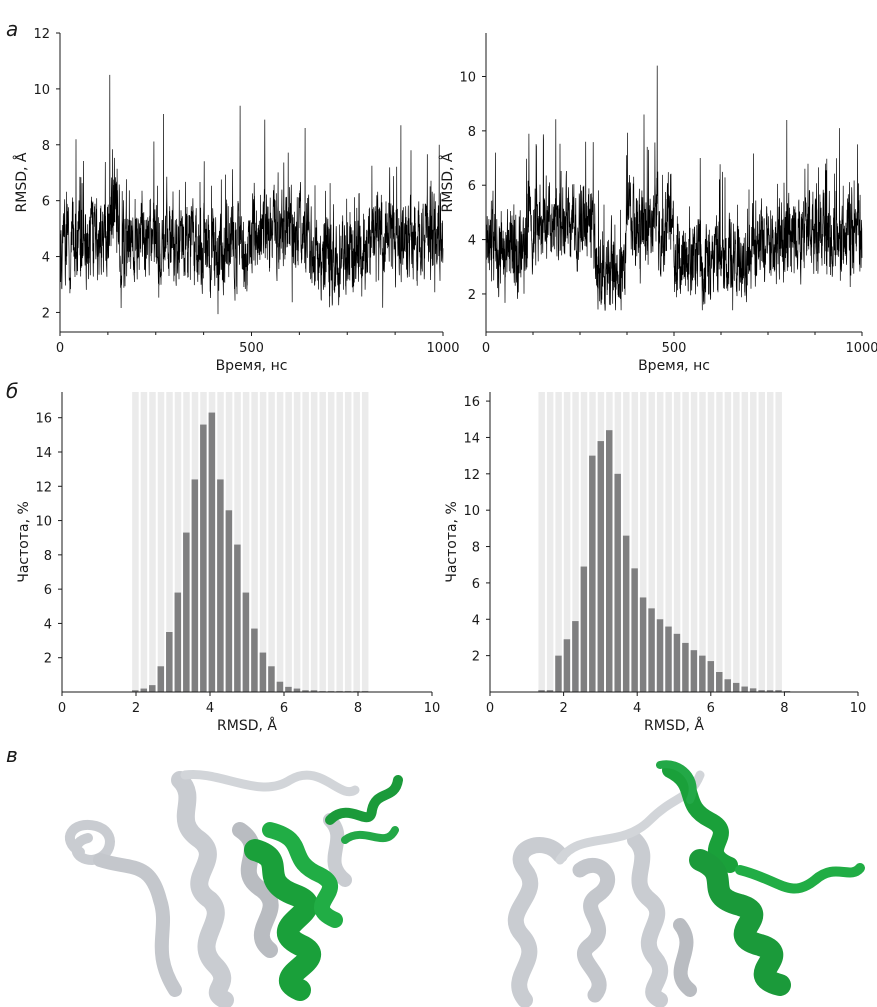 The height and width of the screenshot is (1007, 877). I want to click on x-tick-label: 2, so click(563, 708).